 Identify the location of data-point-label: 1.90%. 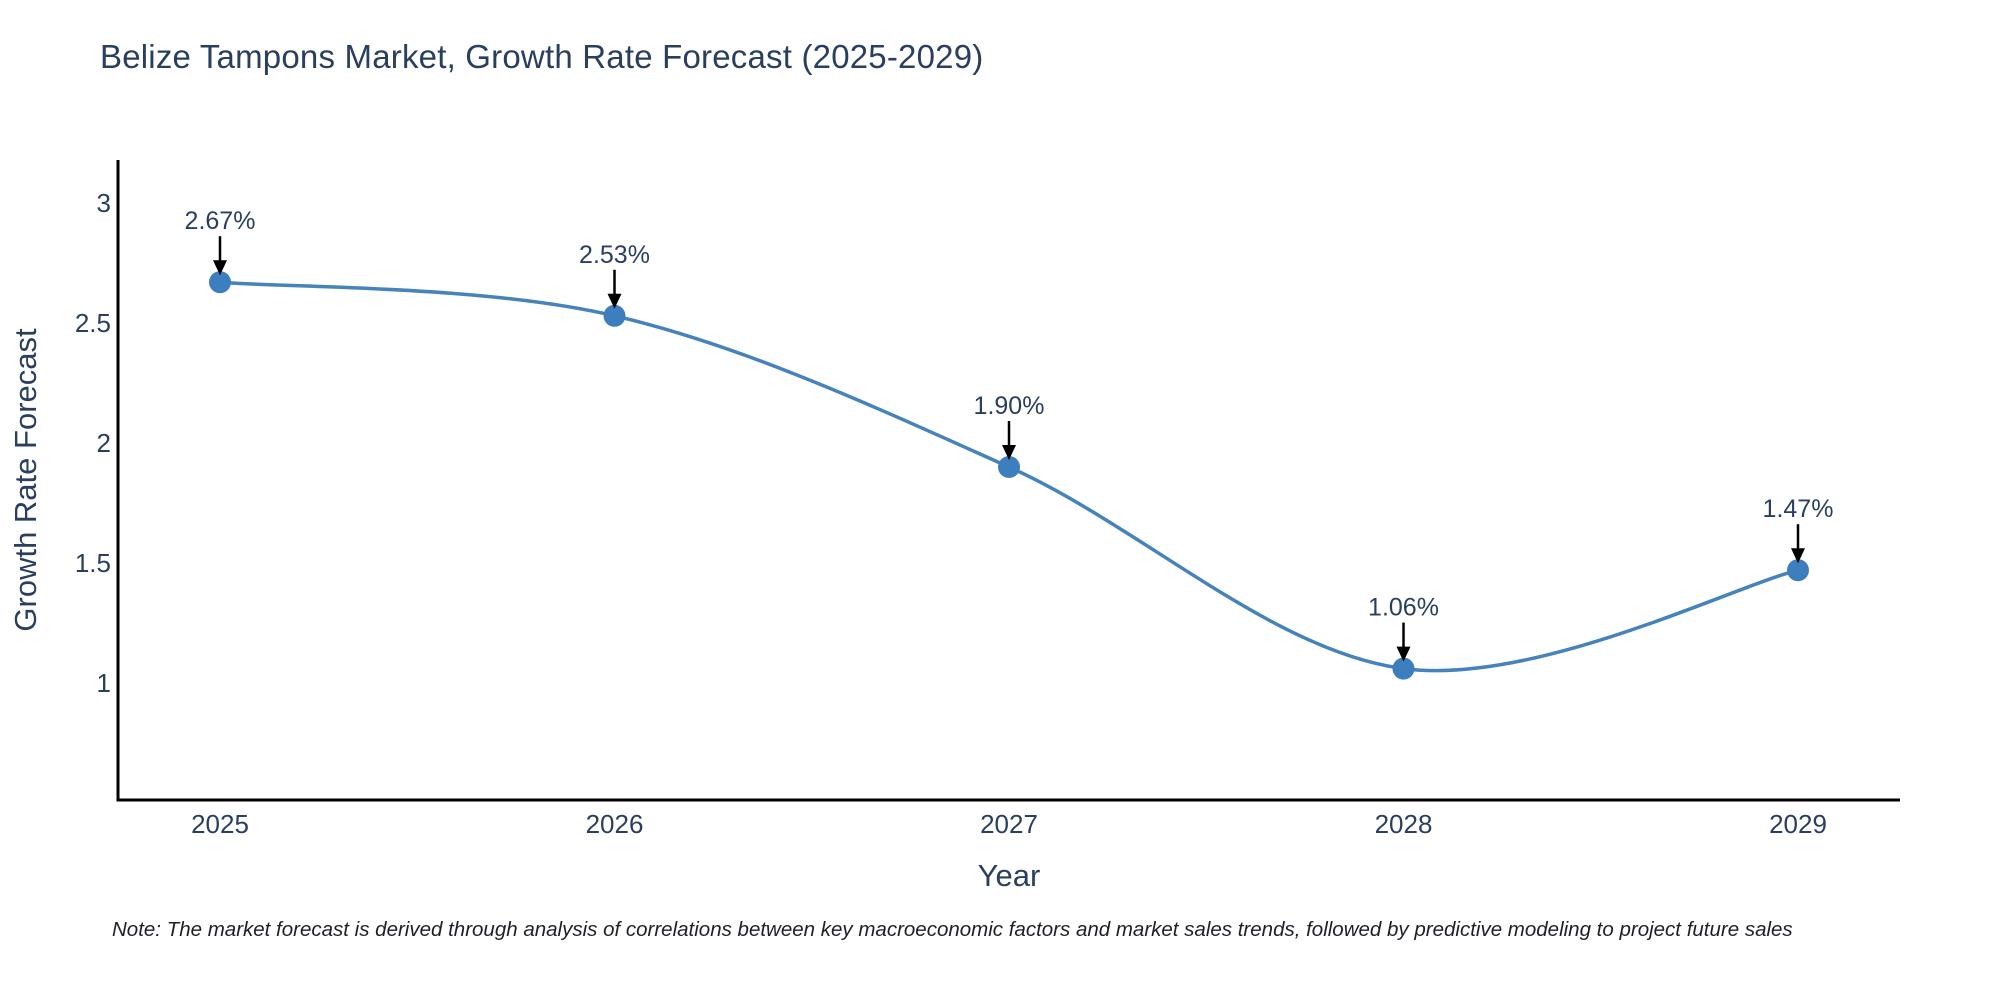
(1009, 406).